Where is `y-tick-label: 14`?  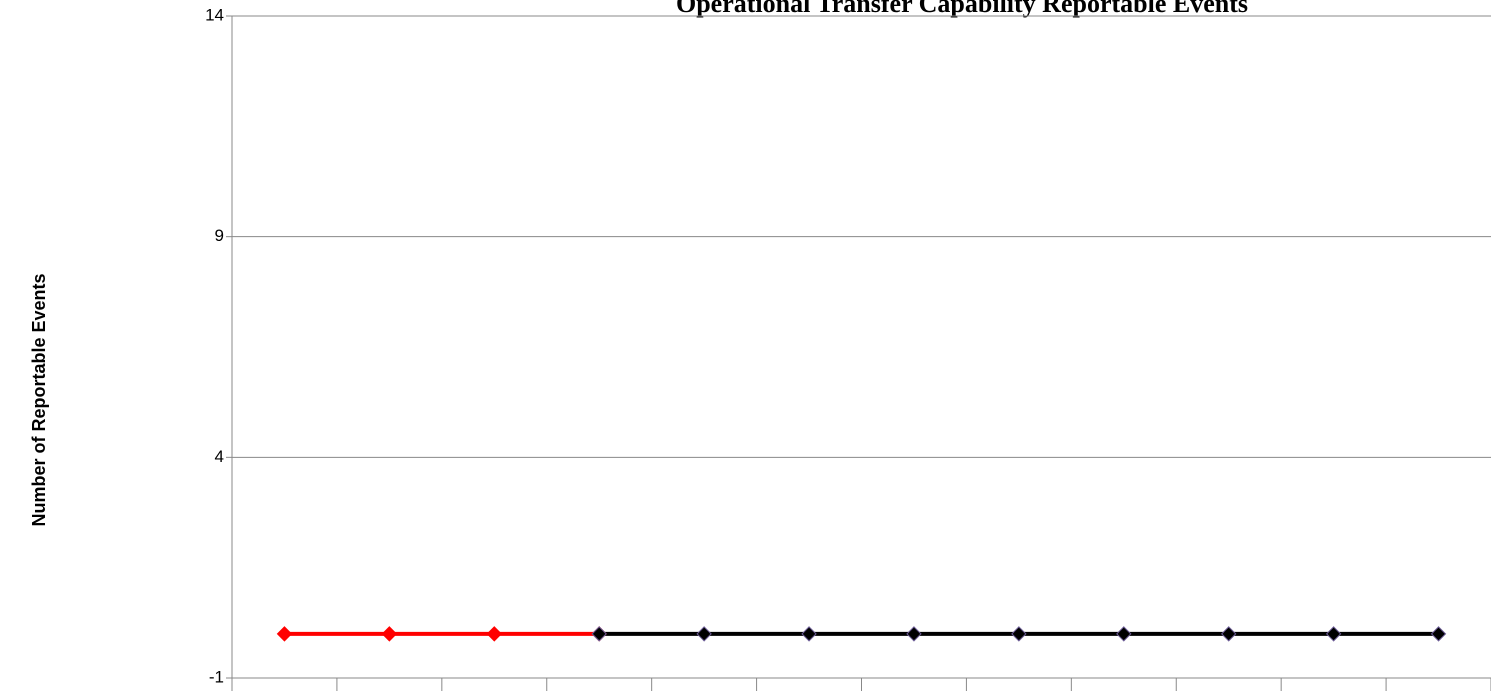
y-tick-label: 14 is located at coordinates (214, 14).